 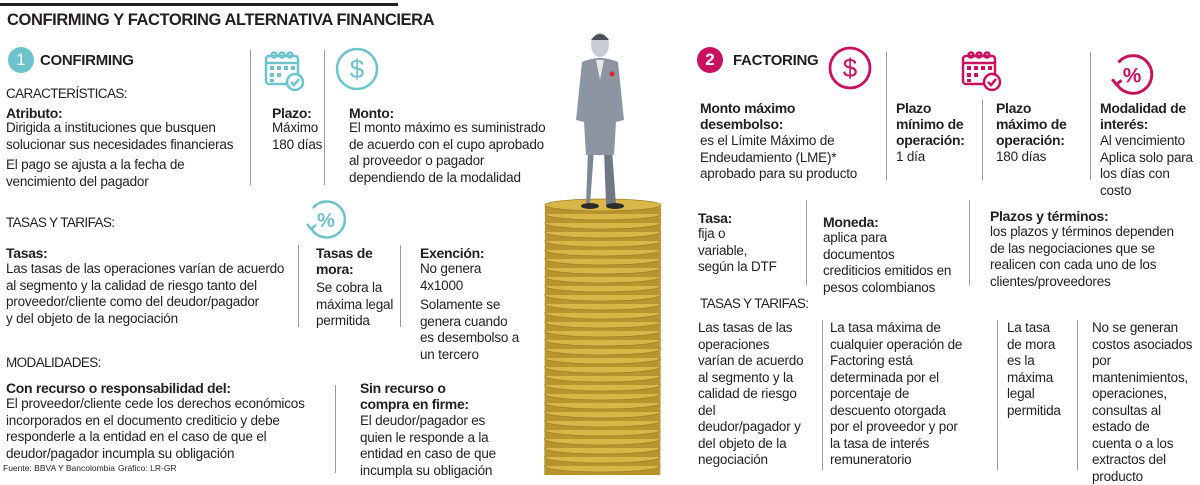 I want to click on monto-maximo-label: Monto máximo desembolso:, so click(x=748, y=116).